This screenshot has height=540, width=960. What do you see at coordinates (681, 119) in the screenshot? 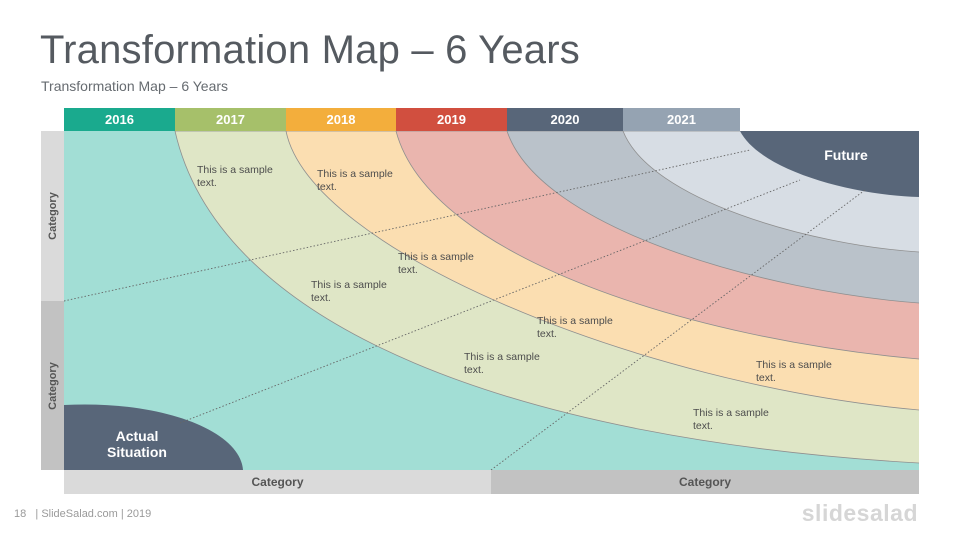
I see `year-tab-2021: 2021` at bounding box center [681, 119].